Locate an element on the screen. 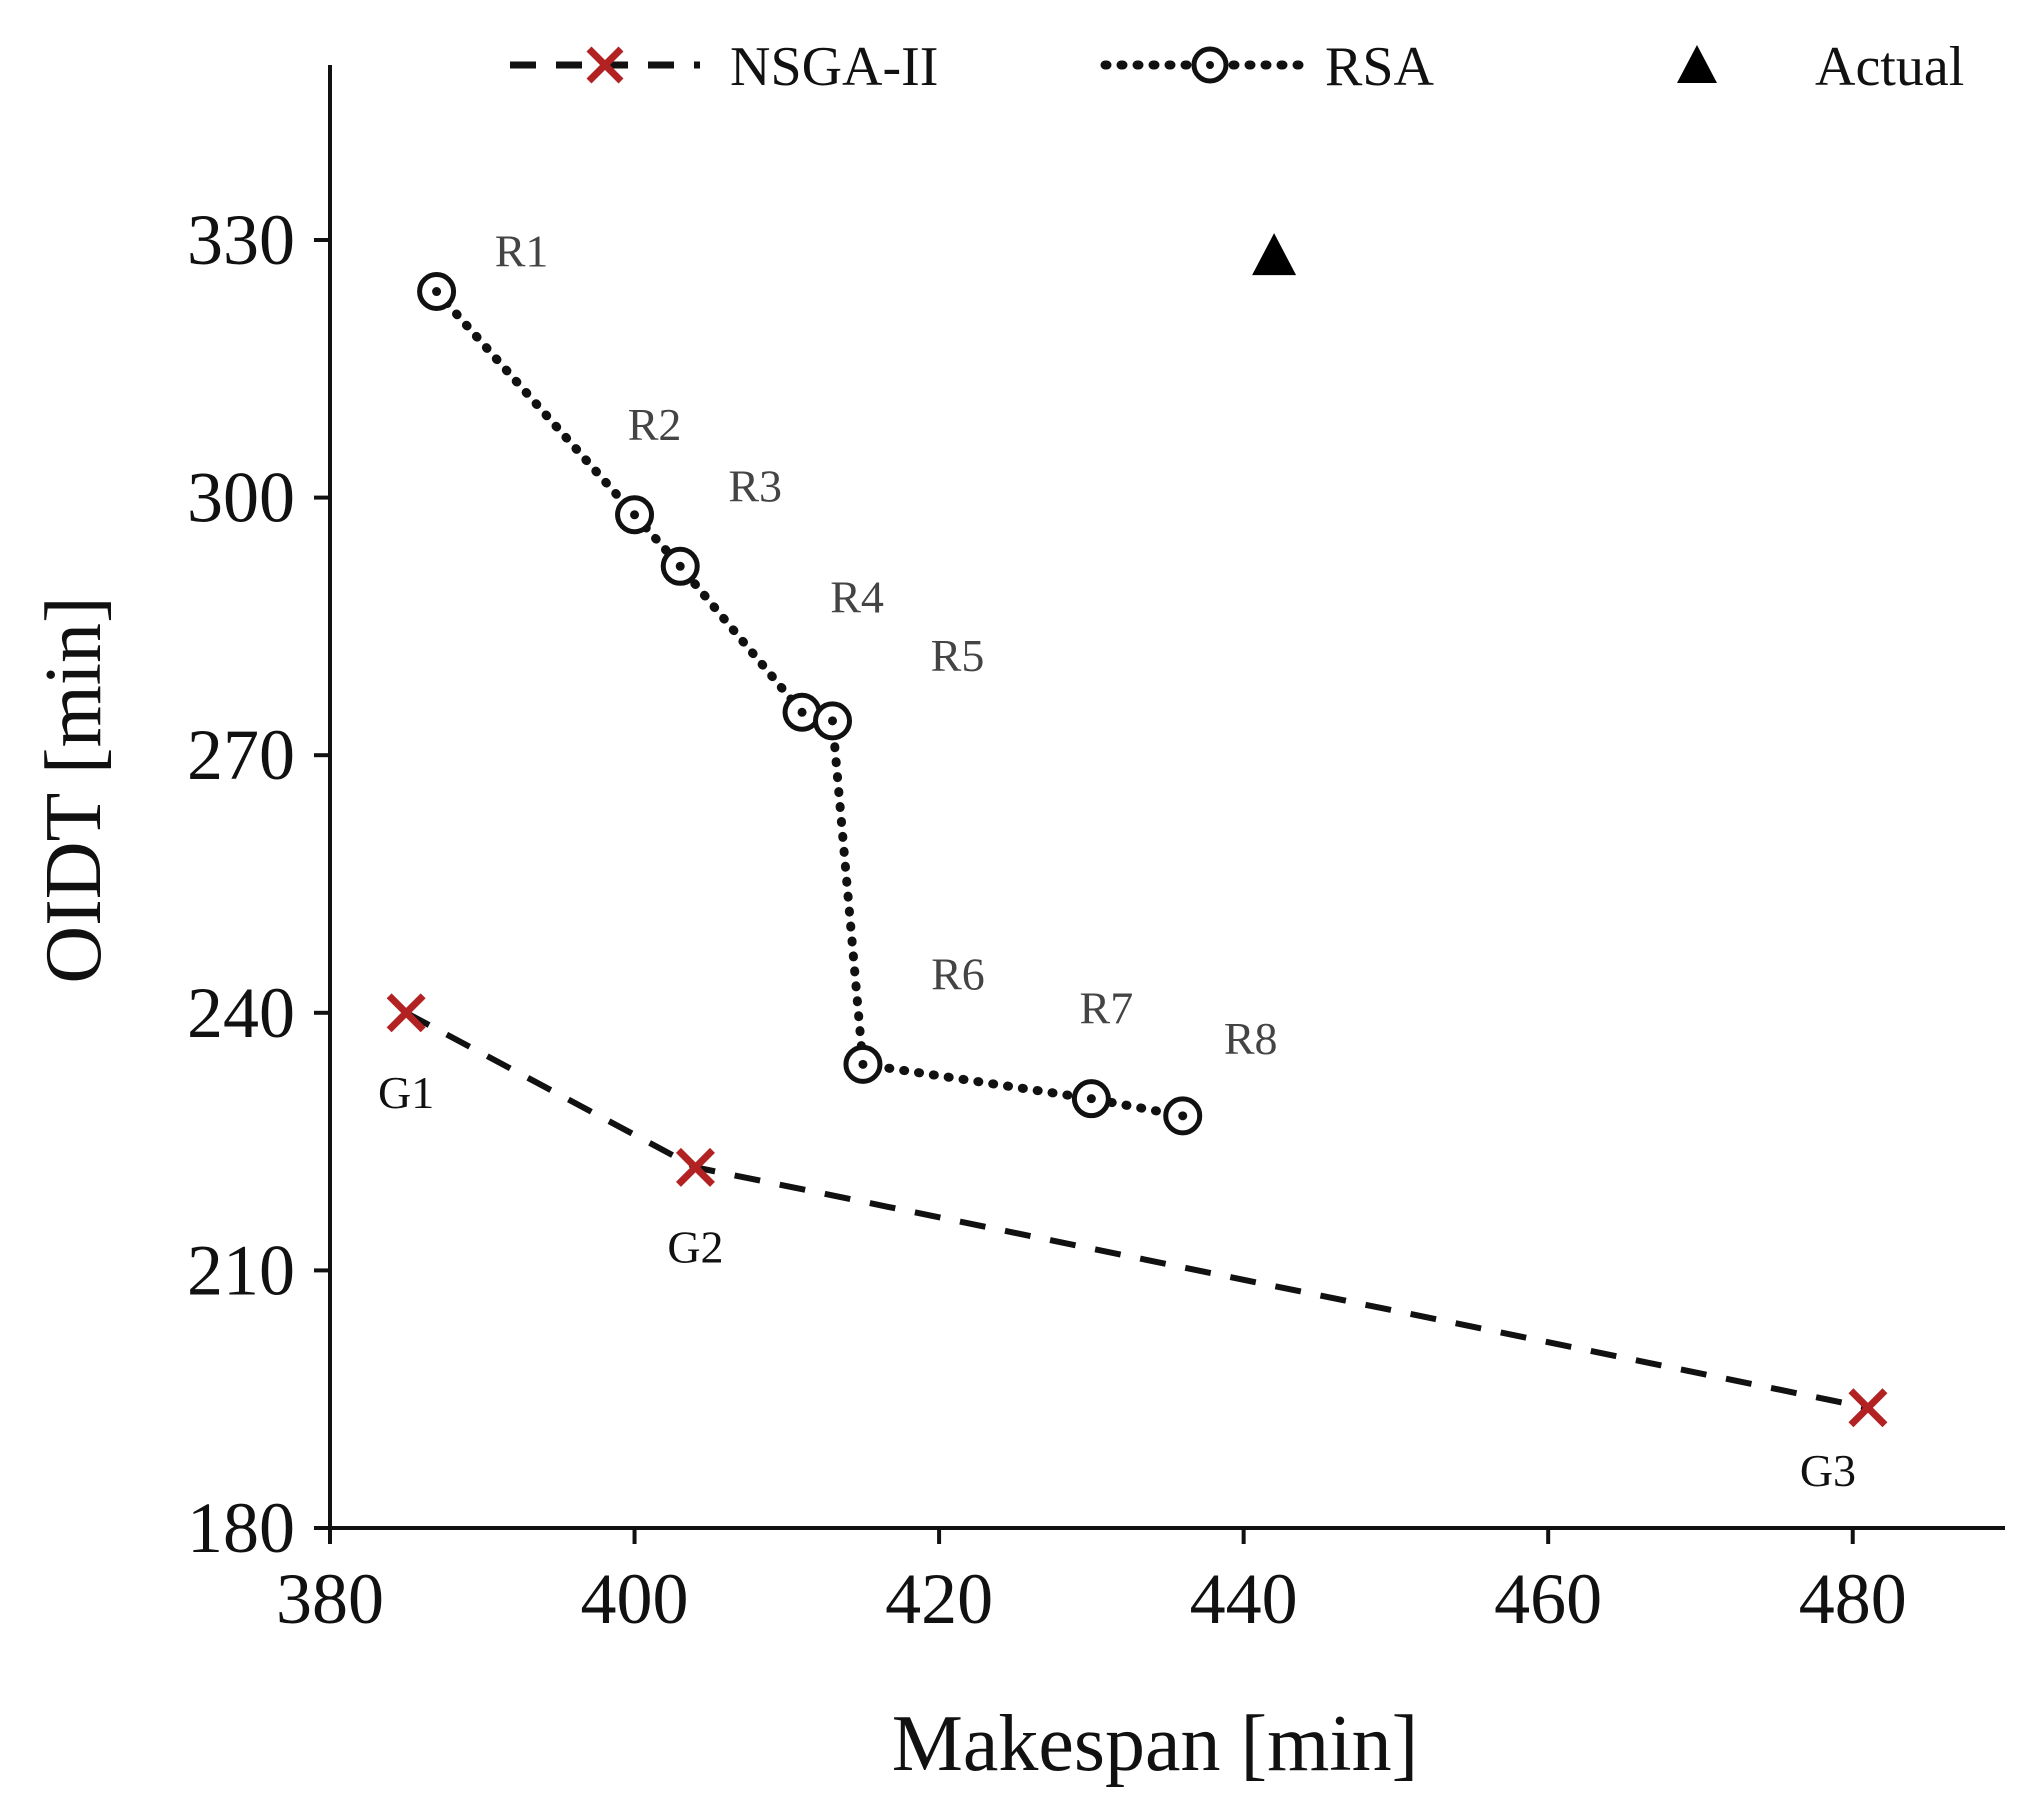  rsa-point-r5 is located at coordinates (832, 721).